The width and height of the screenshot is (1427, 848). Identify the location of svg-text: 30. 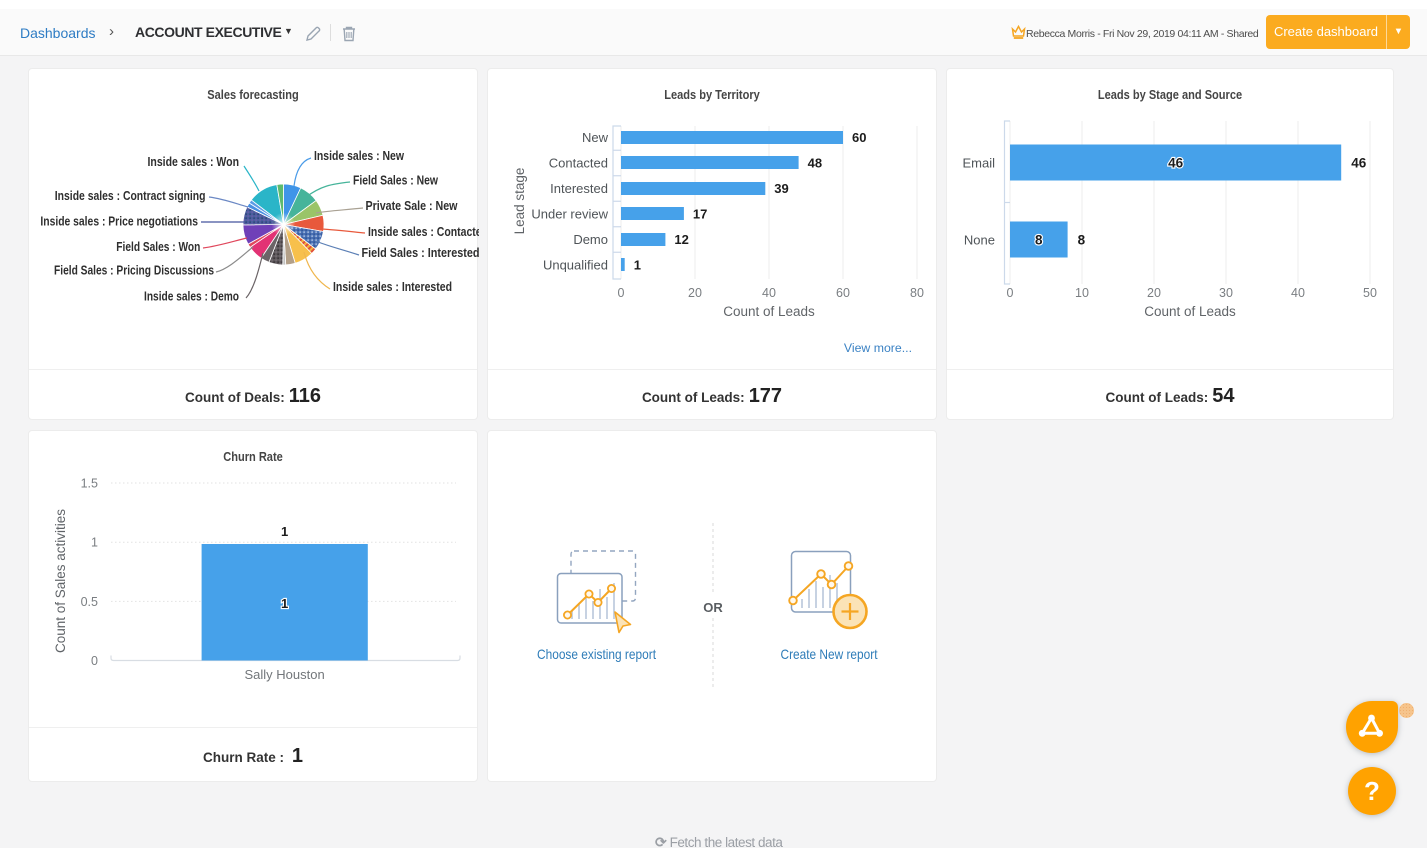
(1226, 293).